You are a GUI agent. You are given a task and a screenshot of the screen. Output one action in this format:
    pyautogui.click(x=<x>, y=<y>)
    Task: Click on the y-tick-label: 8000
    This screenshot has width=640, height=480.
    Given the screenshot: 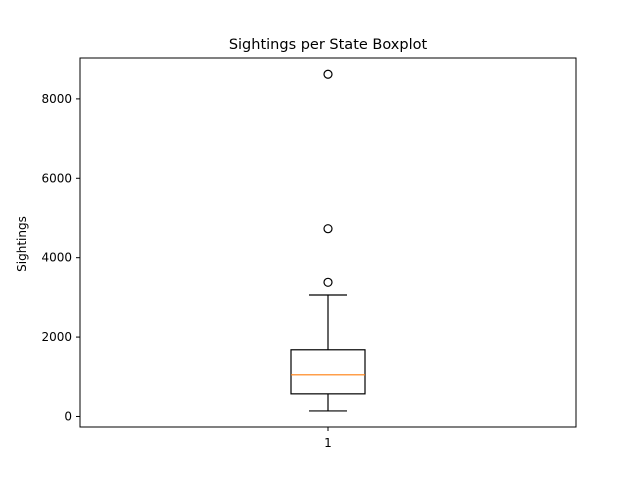 What is the action you would take?
    pyautogui.click(x=56, y=99)
    